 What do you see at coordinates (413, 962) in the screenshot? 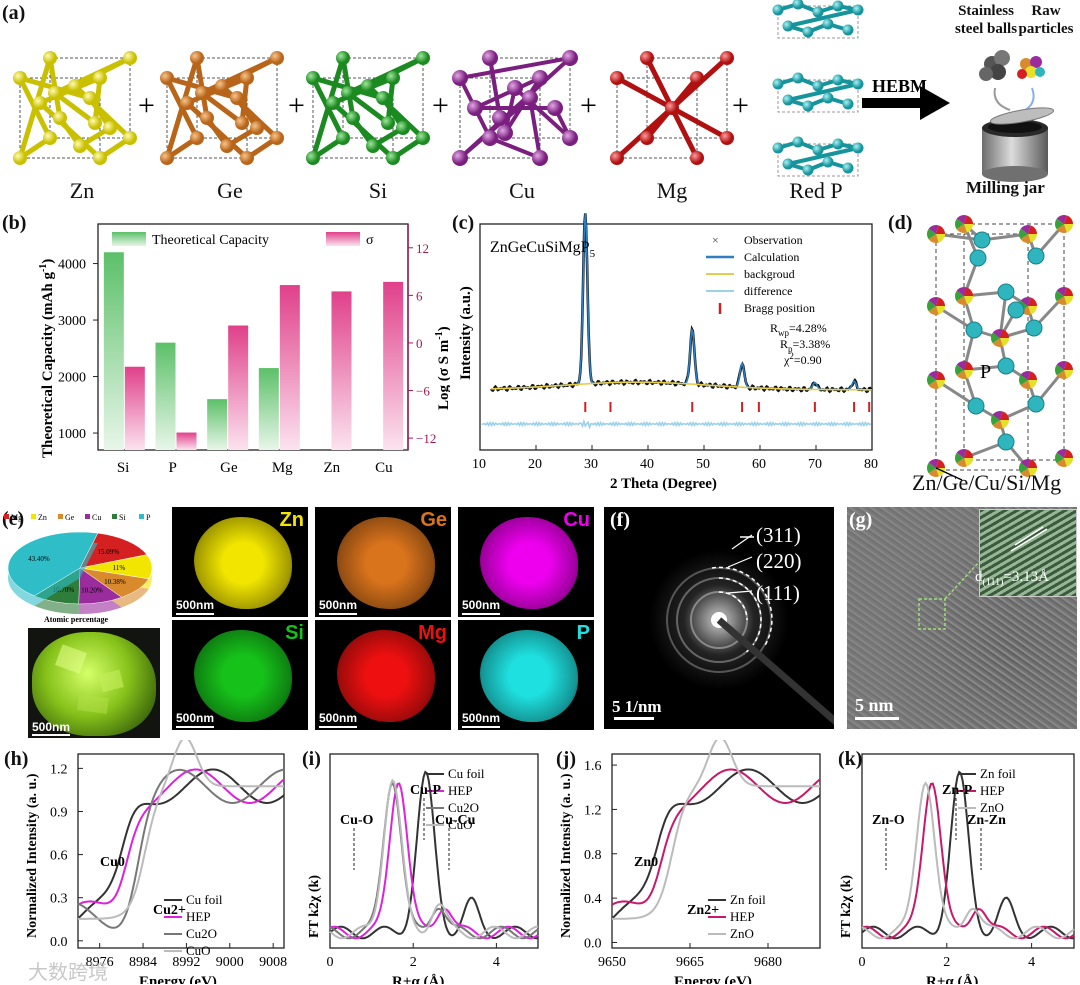
I see `x-tick-label: 2` at bounding box center [413, 962].